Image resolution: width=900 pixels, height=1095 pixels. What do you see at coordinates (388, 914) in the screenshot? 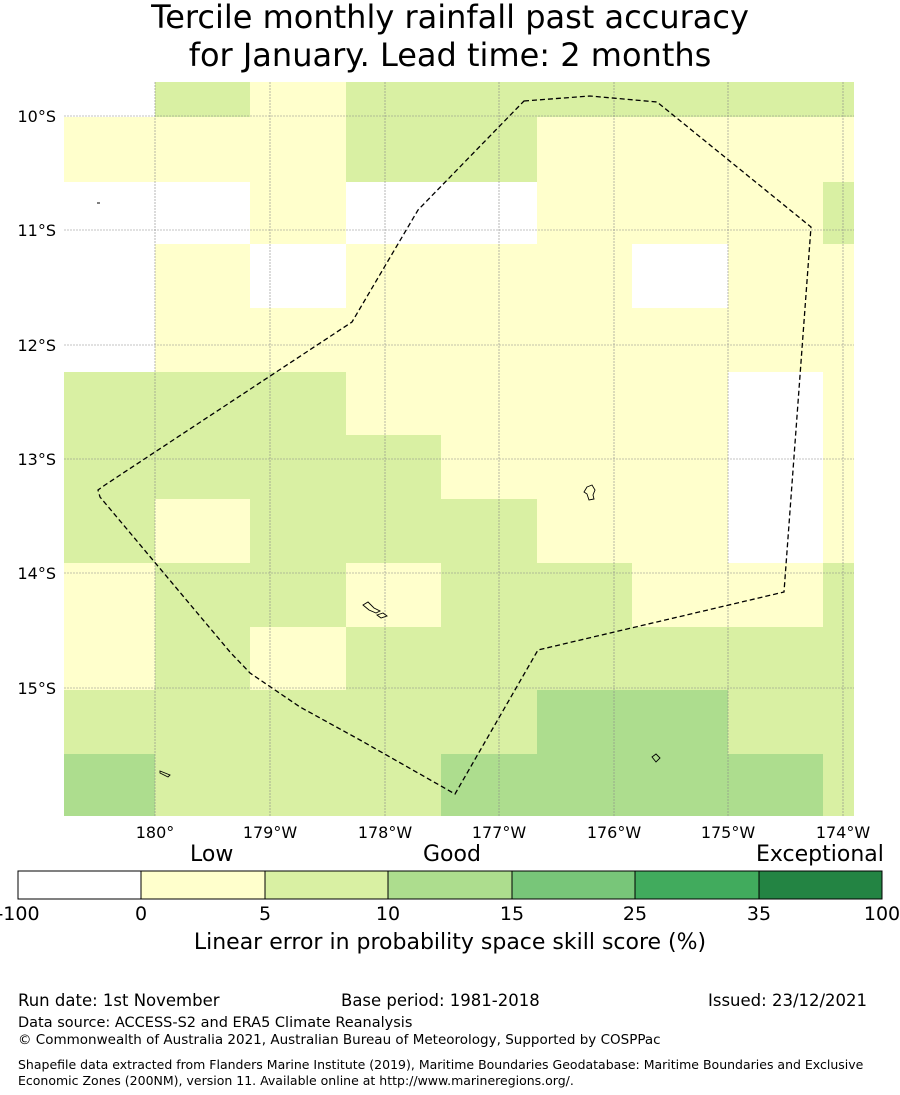
I see `colorbar-tick-label: 10` at bounding box center [388, 914].